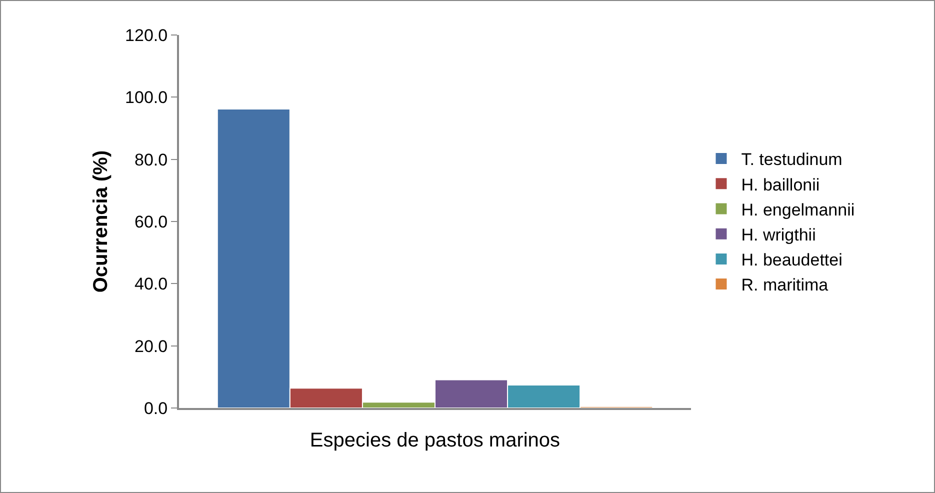  Describe the element at coordinates (778, 234) in the screenshot. I see `legend-label: H. wrigthii` at that location.